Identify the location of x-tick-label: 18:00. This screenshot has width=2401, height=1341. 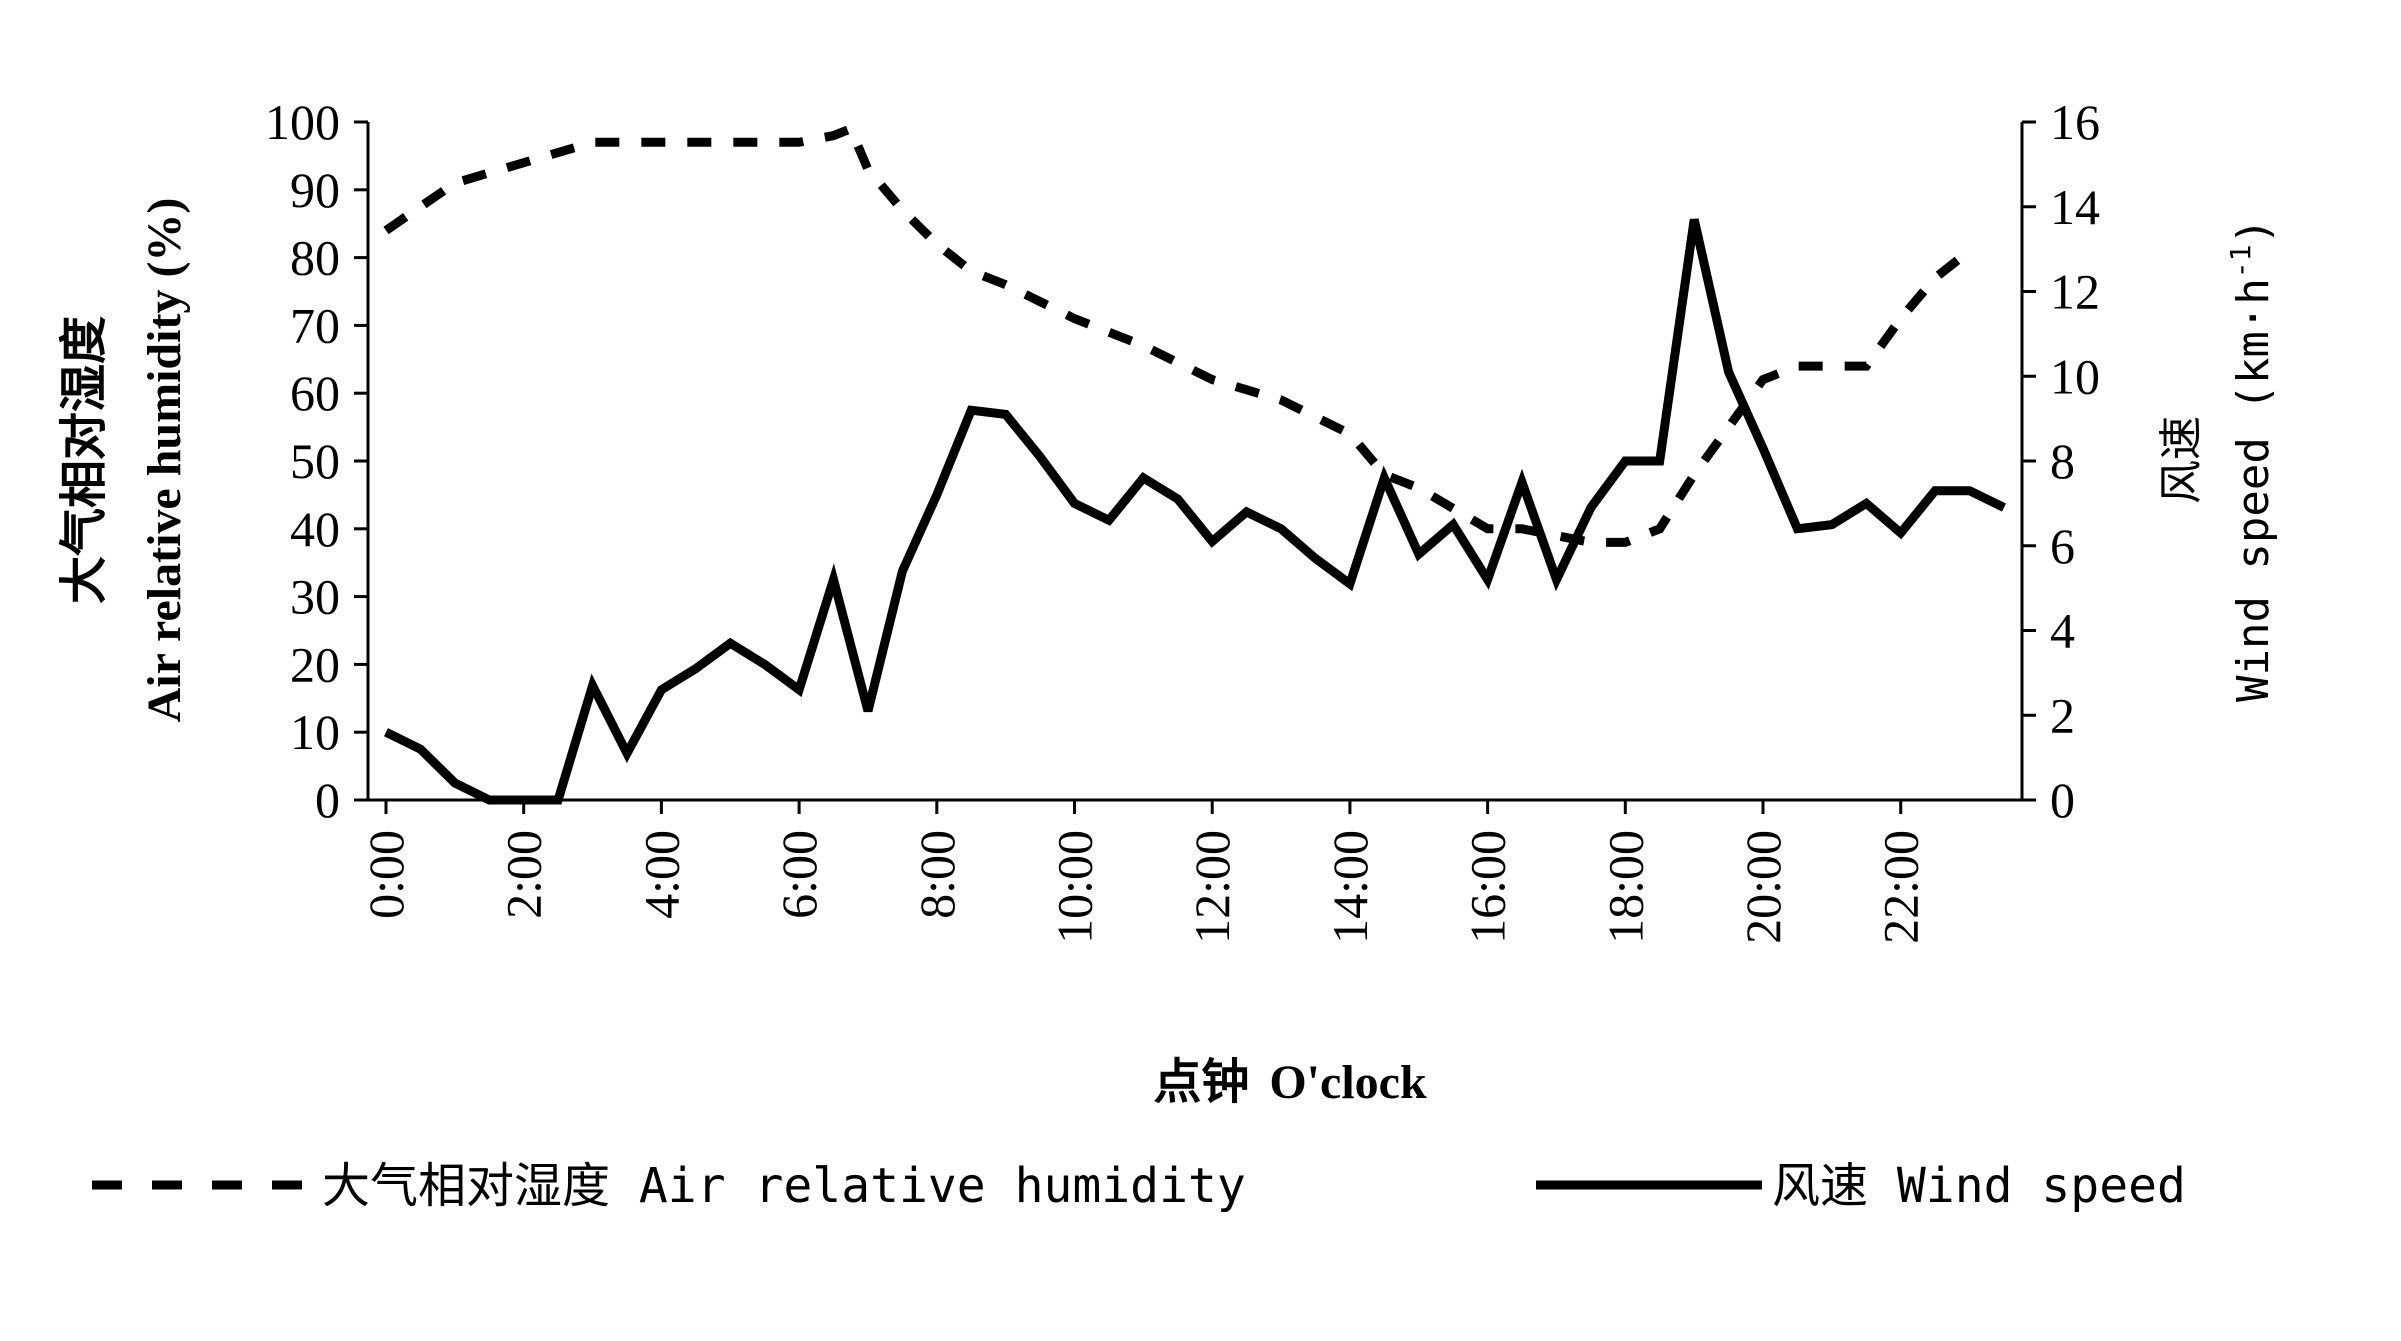
(1625, 887).